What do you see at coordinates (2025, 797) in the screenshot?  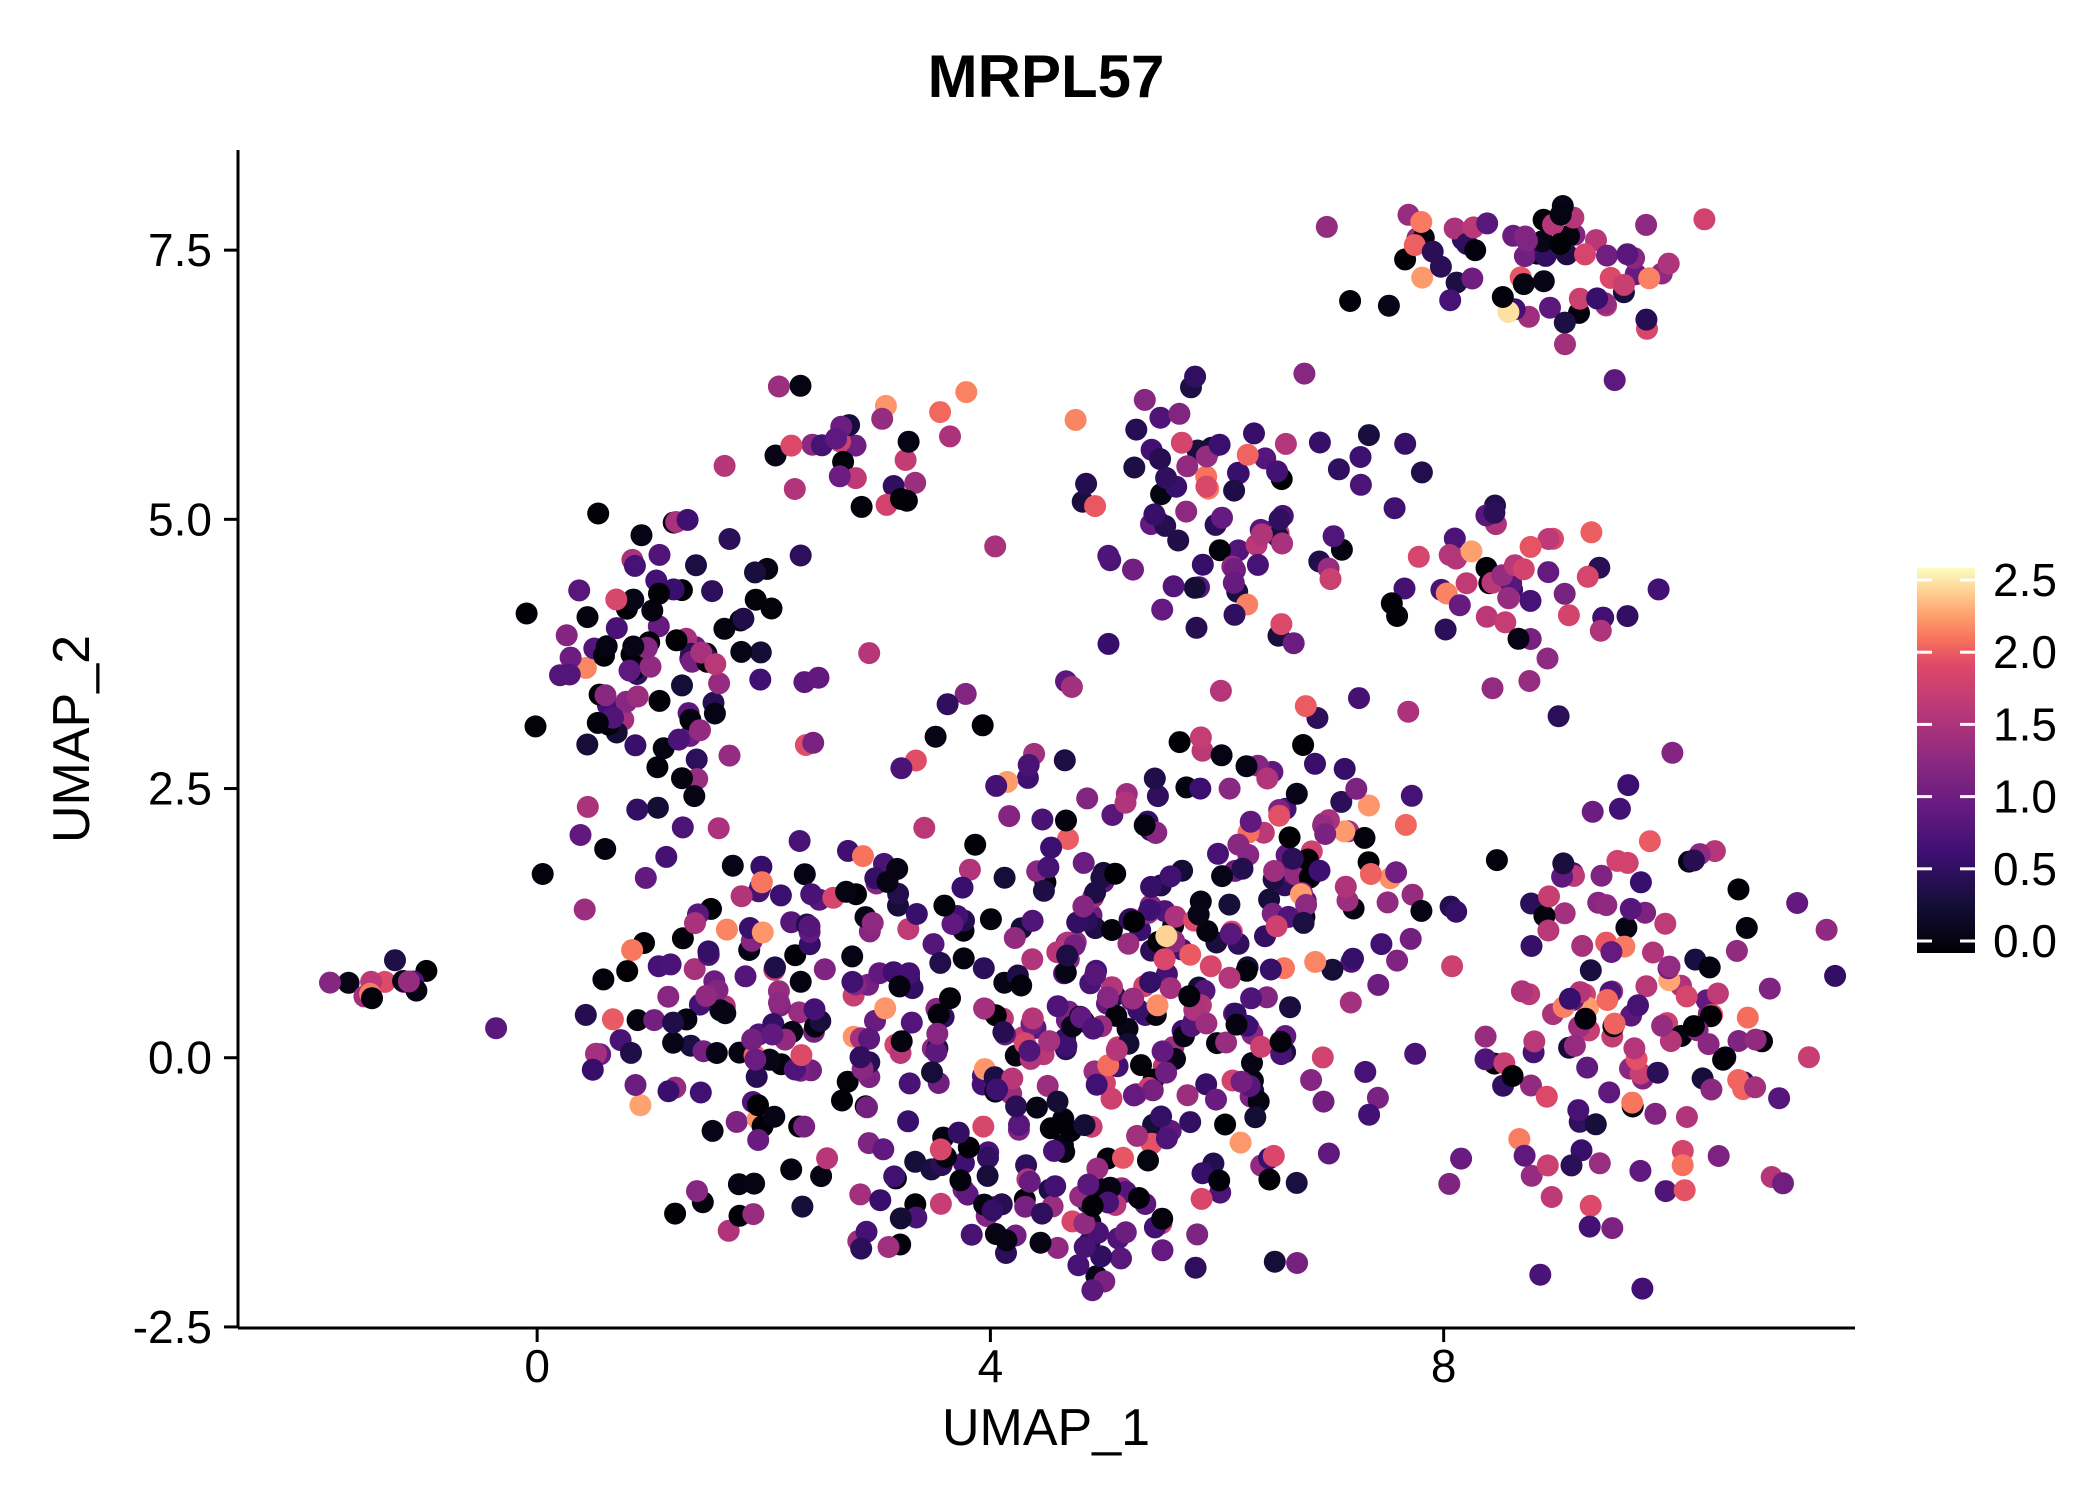 I see `legend-tick-label: 1.0` at bounding box center [2025, 797].